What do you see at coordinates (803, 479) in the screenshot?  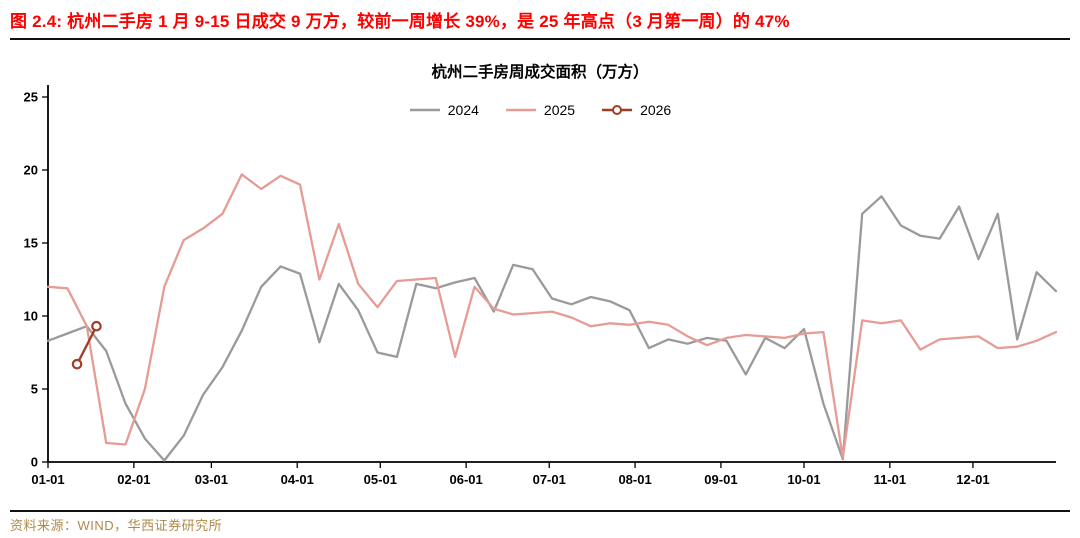 I see `svg-text: 10-01` at bounding box center [803, 479].